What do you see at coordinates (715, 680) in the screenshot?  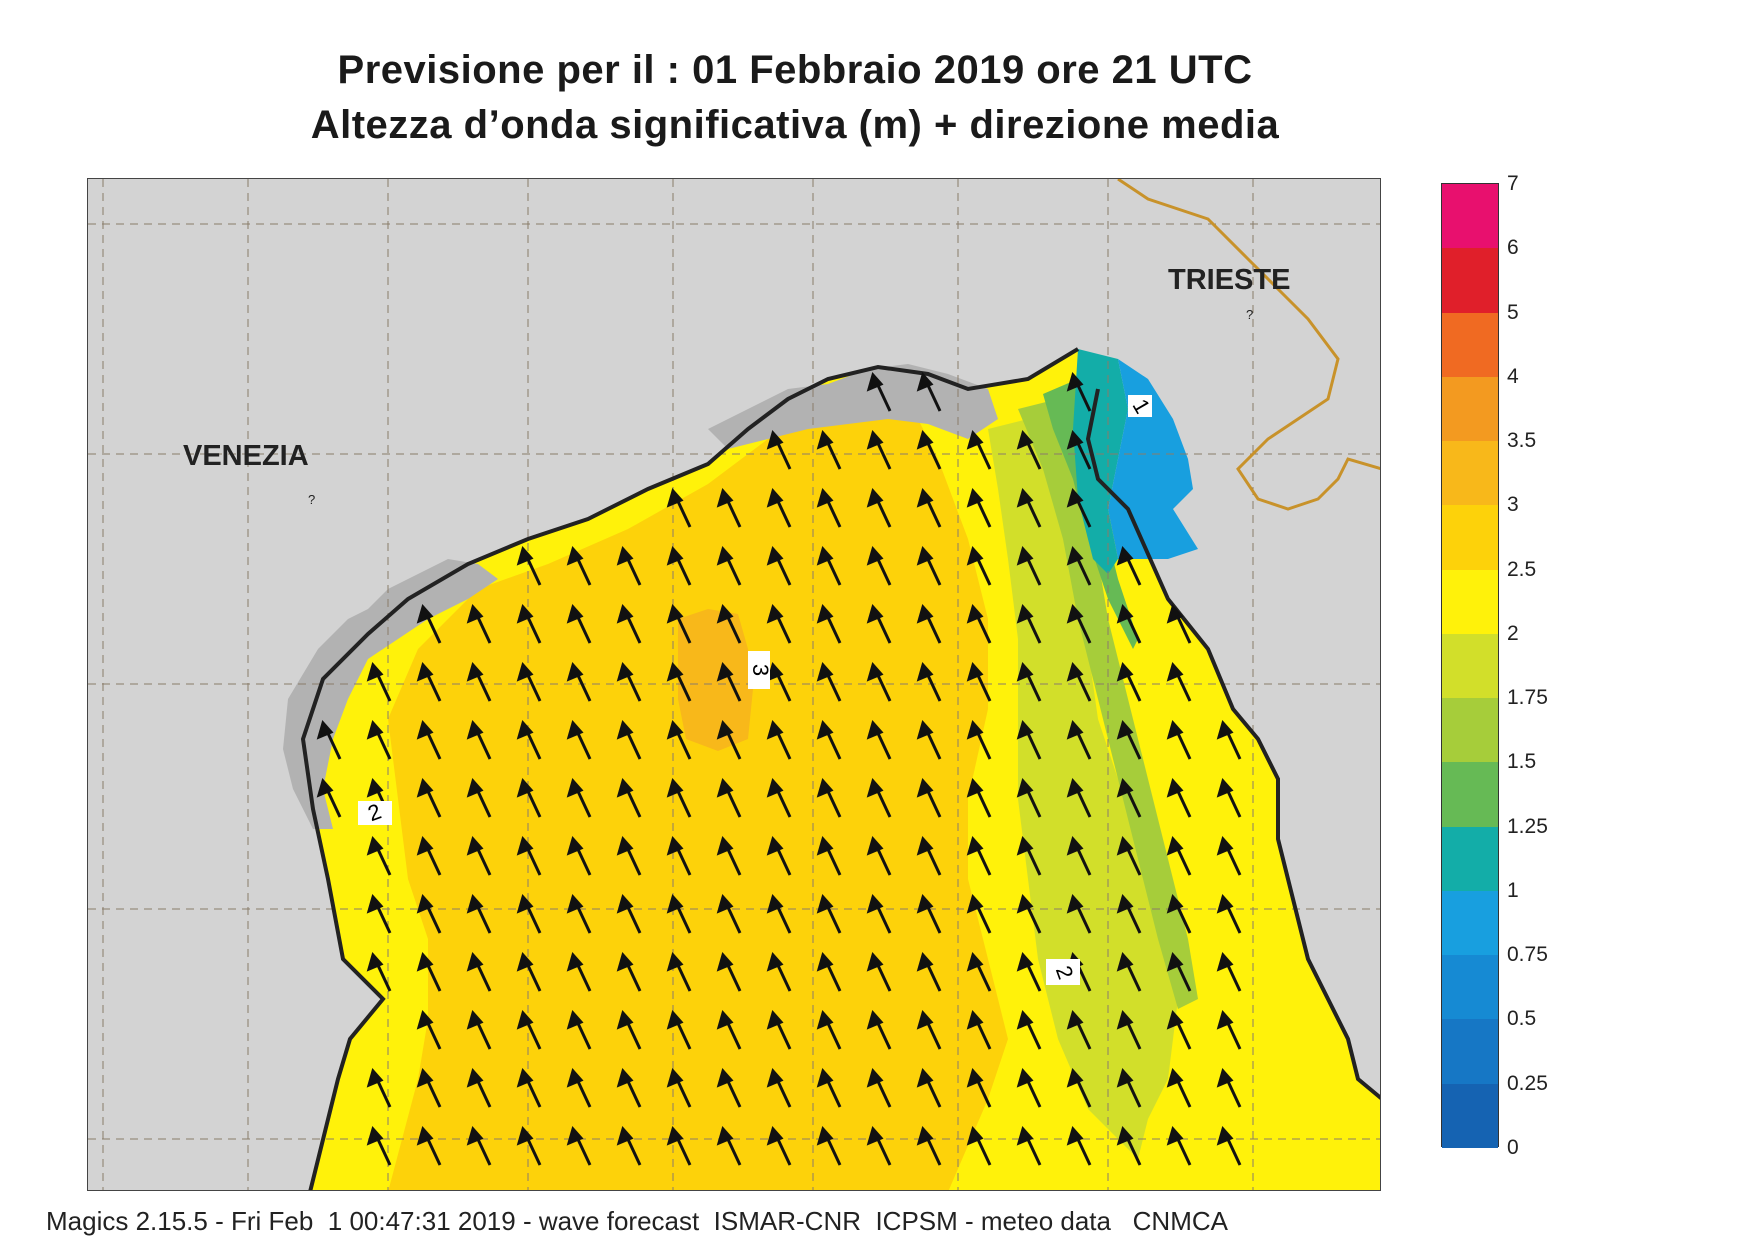 I see `wave-zone-3-plus` at bounding box center [715, 680].